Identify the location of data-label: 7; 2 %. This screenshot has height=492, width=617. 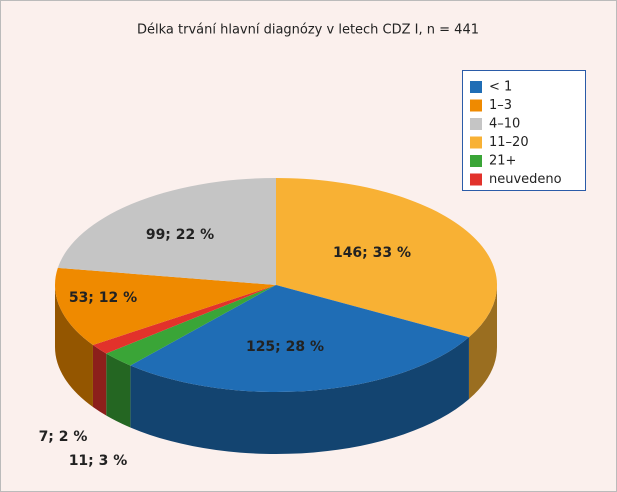
(63, 437).